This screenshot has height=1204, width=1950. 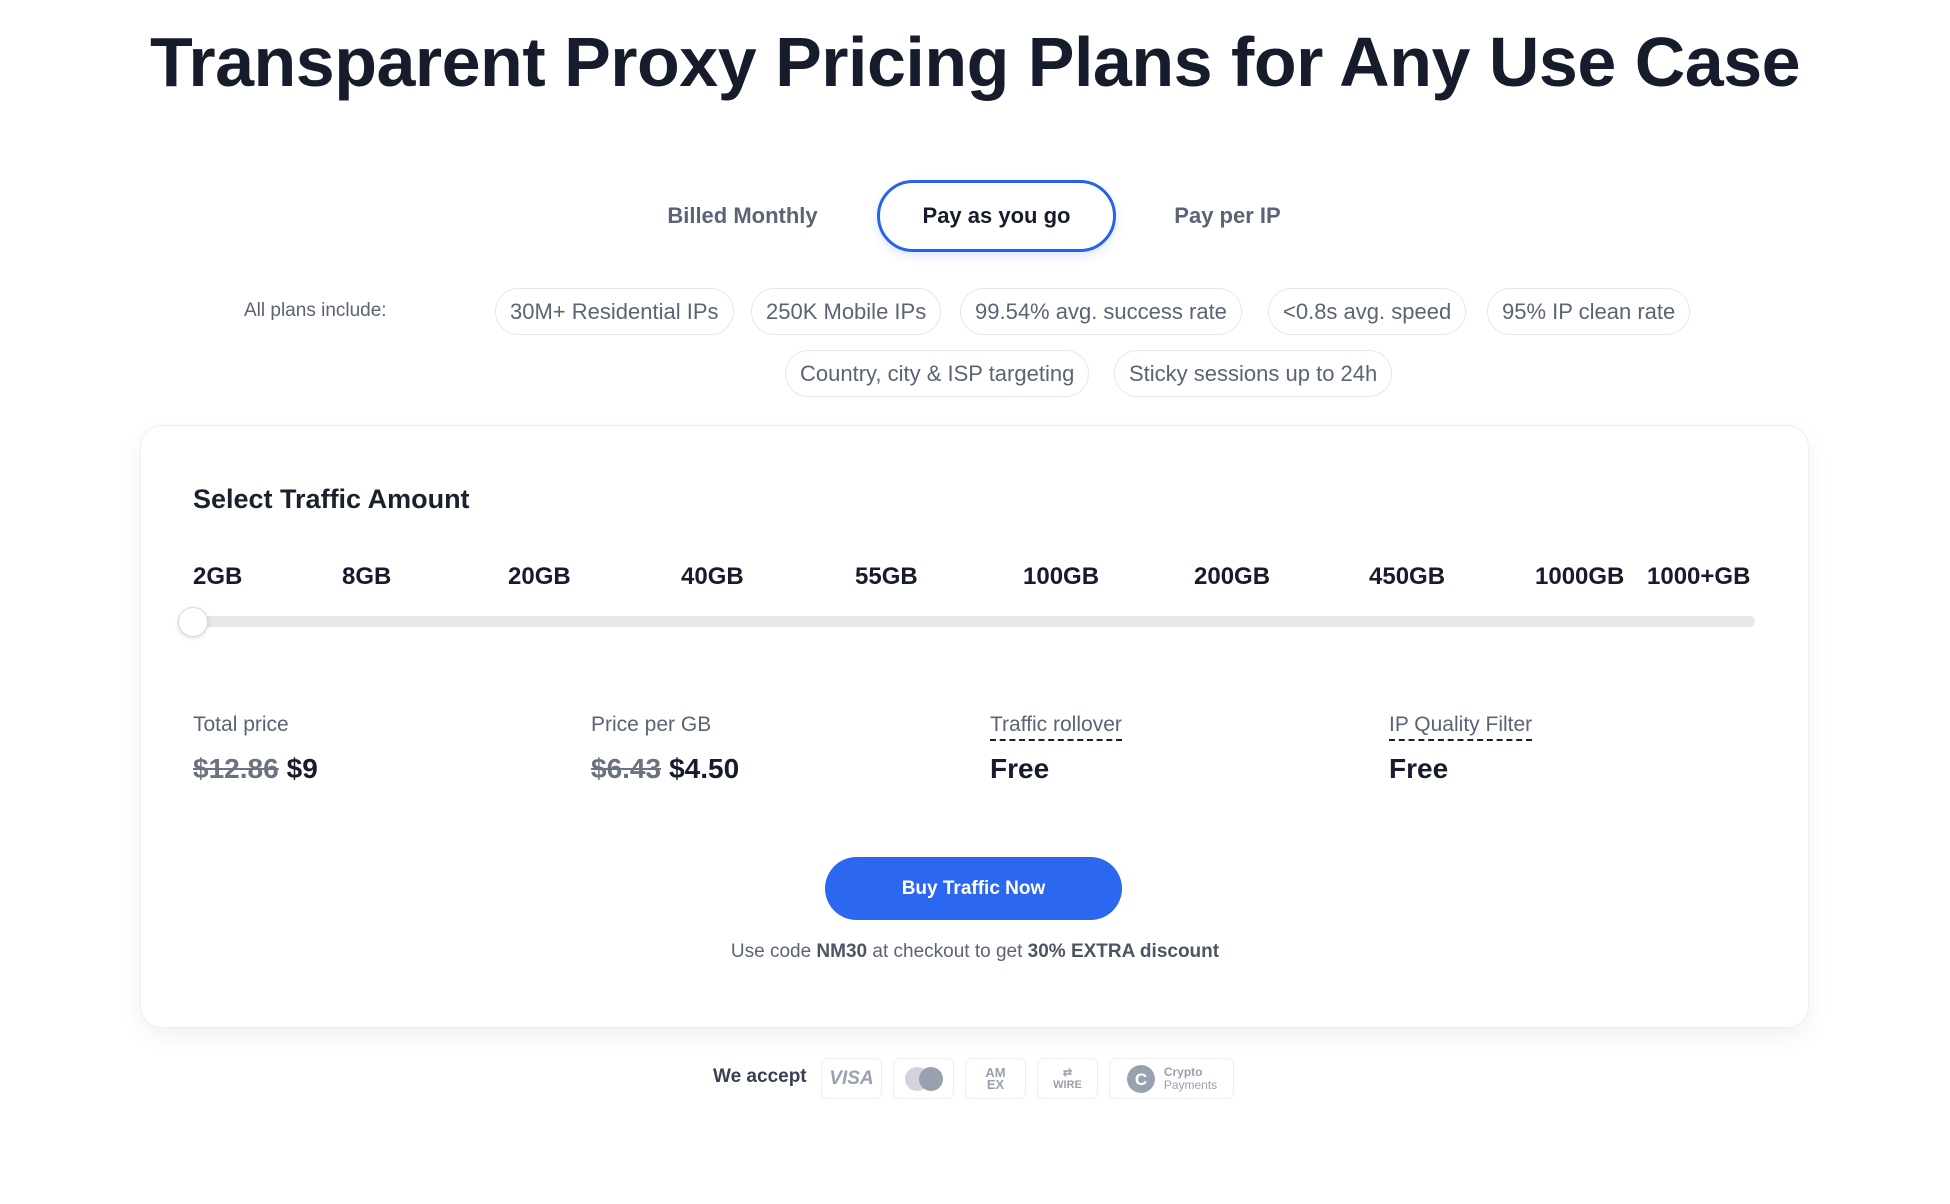 I want to click on feature-chip: 95% IP clean rate, so click(x=1589, y=311).